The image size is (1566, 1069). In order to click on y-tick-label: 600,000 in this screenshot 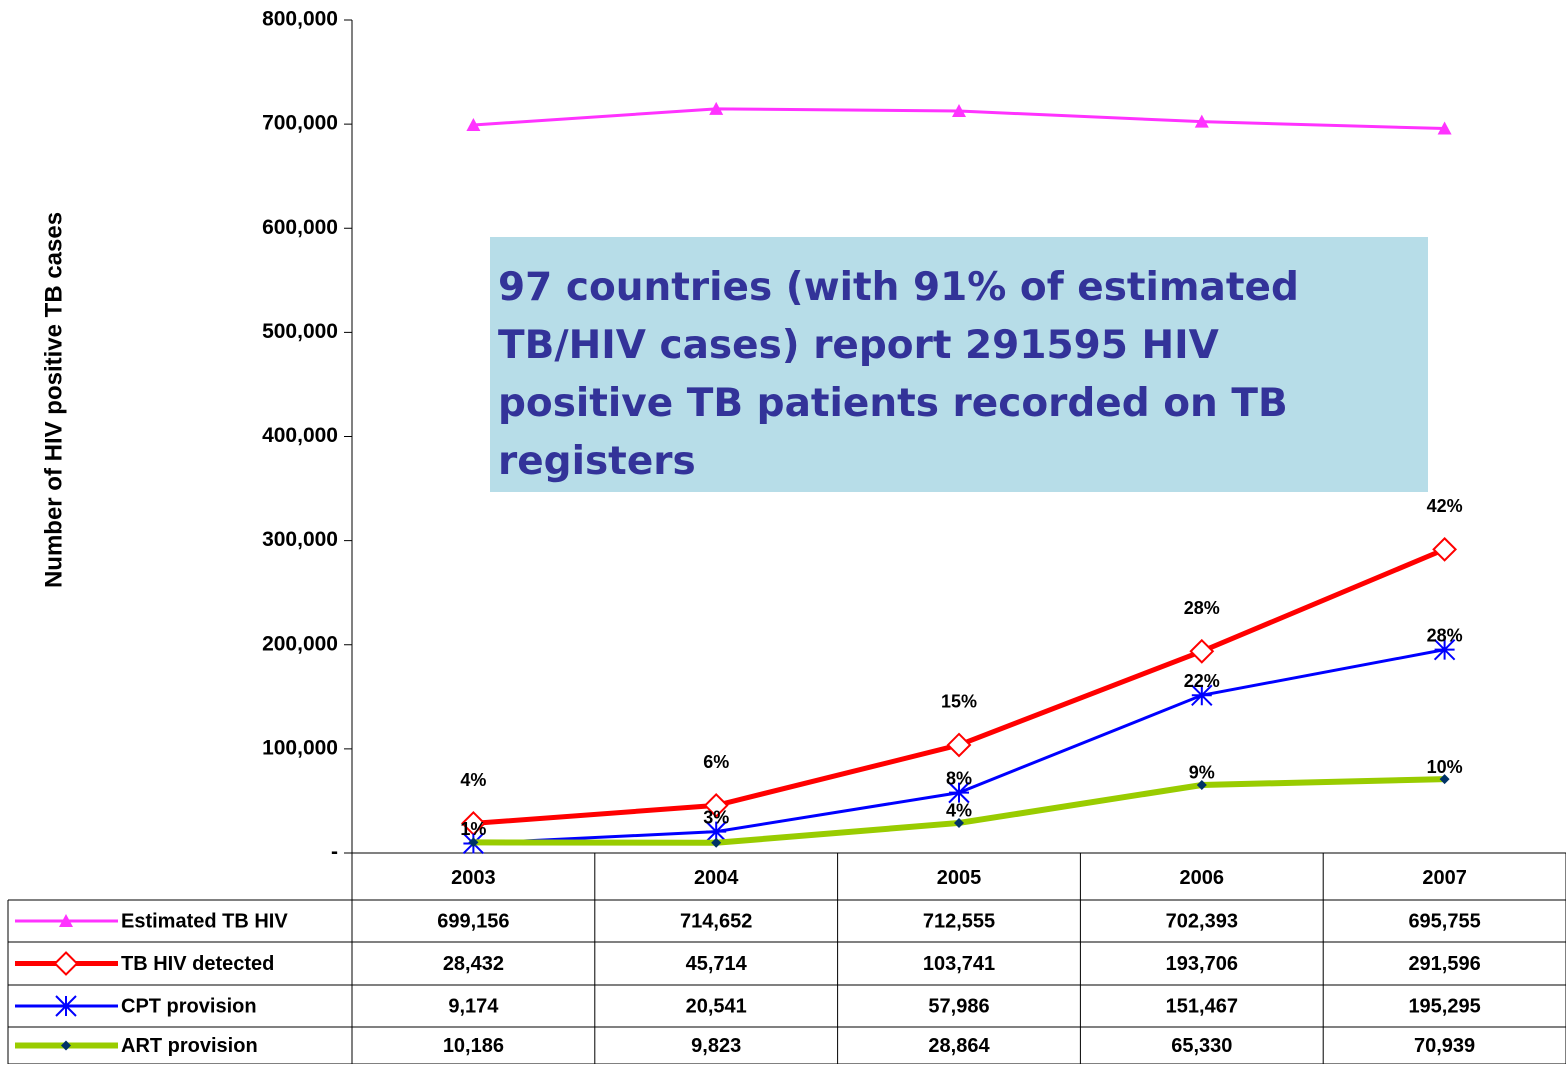, I will do `click(300, 227)`.